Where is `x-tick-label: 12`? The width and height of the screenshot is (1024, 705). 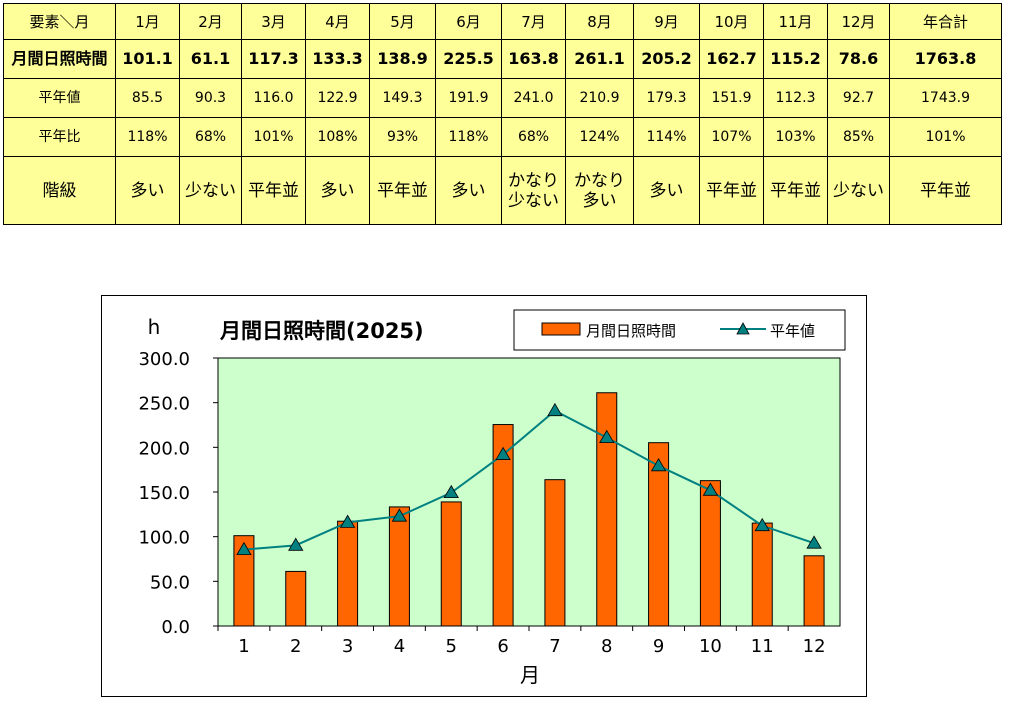
x-tick-label: 12 is located at coordinates (814, 646).